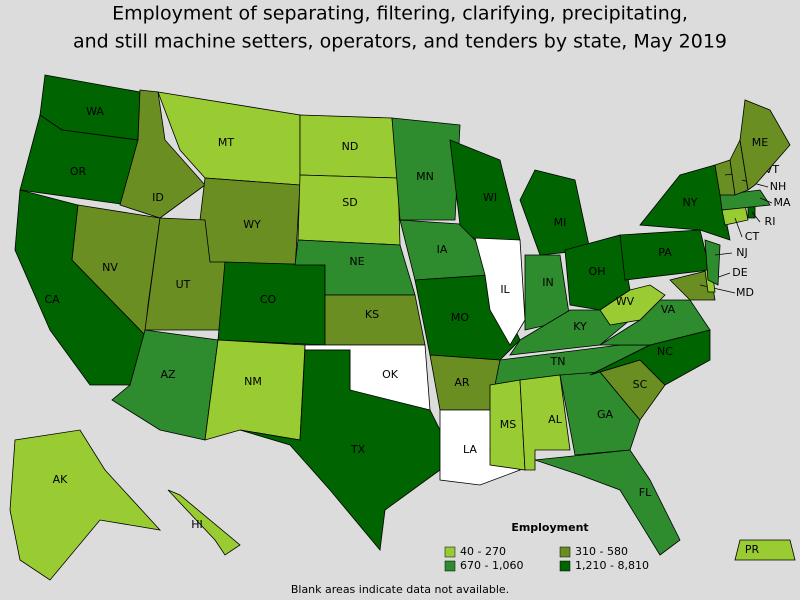 The width and height of the screenshot is (800, 600). I want to click on state-label: WA, so click(95, 111).